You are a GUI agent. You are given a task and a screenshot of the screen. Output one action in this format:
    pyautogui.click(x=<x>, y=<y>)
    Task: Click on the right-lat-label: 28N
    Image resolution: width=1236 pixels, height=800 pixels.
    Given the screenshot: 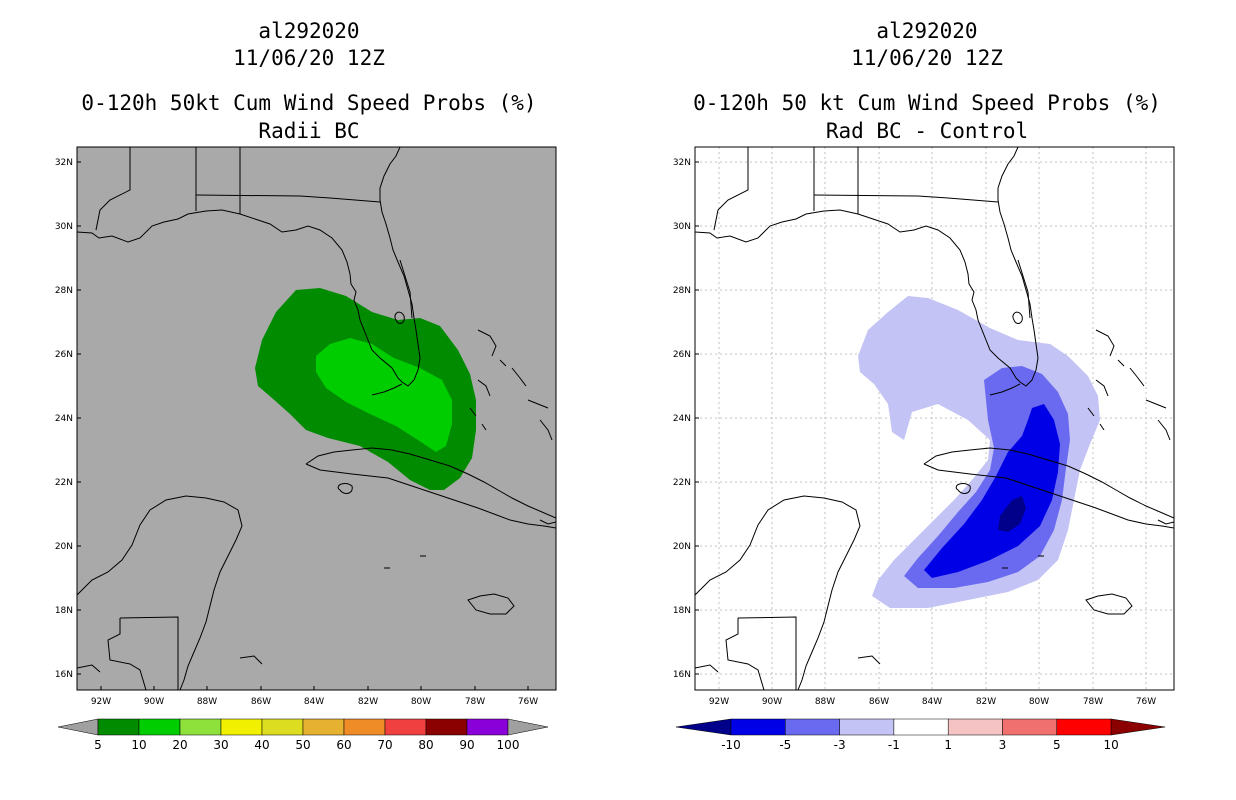 What is the action you would take?
    pyautogui.click(x=682, y=291)
    